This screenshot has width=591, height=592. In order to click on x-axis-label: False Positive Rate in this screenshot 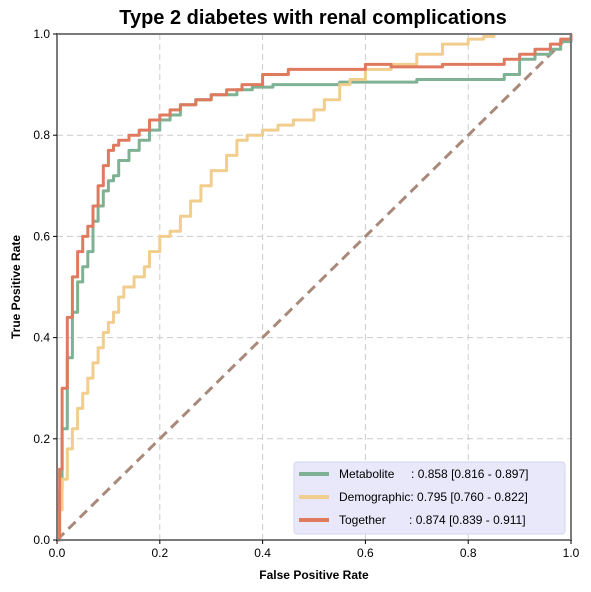, I will do `click(314, 575)`.